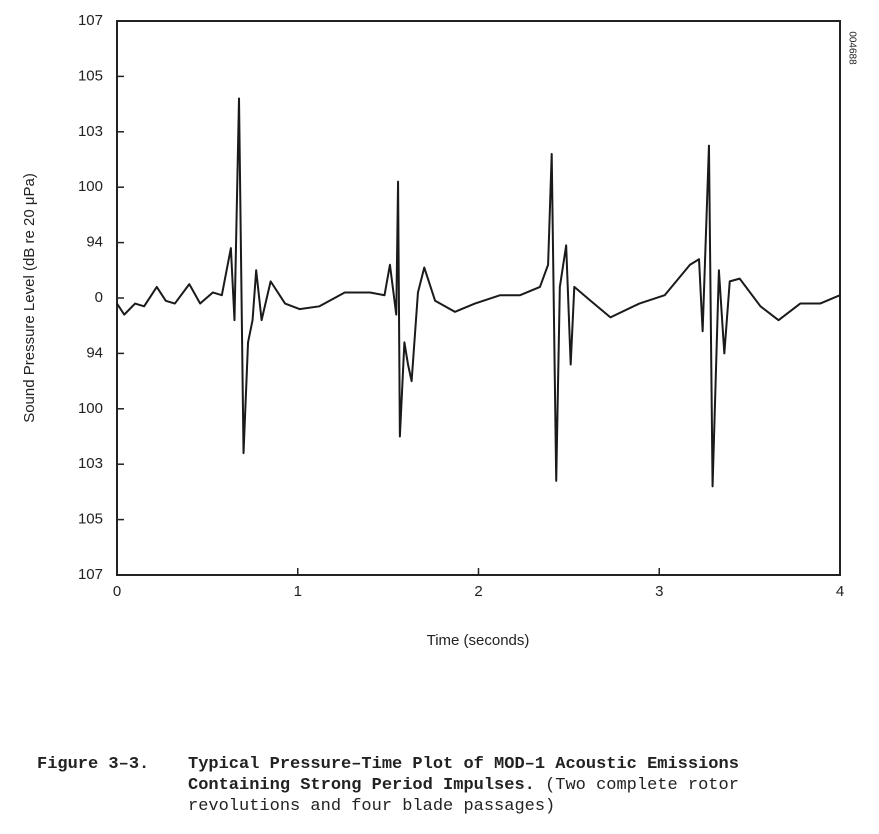  Describe the element at coordinates (29, 298) in the screenshot. I see `y-axis-label: Sound Pressure Level (dB re 20 μPa)` at that location.